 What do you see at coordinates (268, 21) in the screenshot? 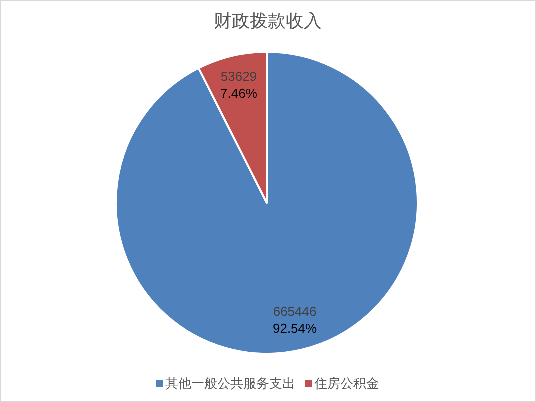
I see `title: 财政拨款收入` at bounding box center [268, 21].